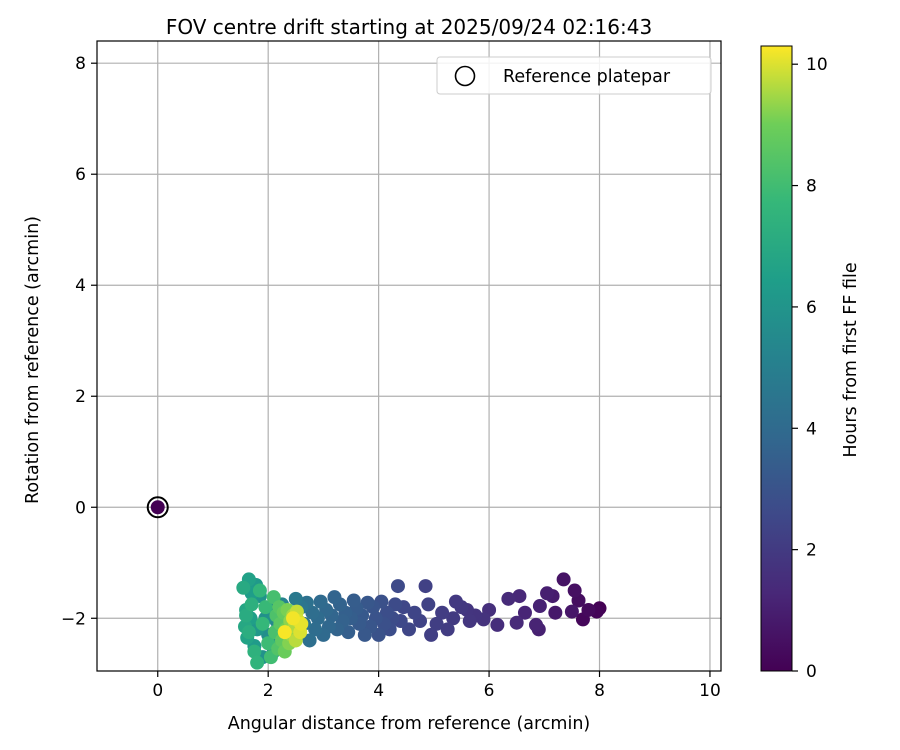 This screenshot has height=750, width=900. What do you see at coordinates (811, 672) in the screenshot?
I see `colorbar-tick-label: 0` at bounding box center [811, 672].